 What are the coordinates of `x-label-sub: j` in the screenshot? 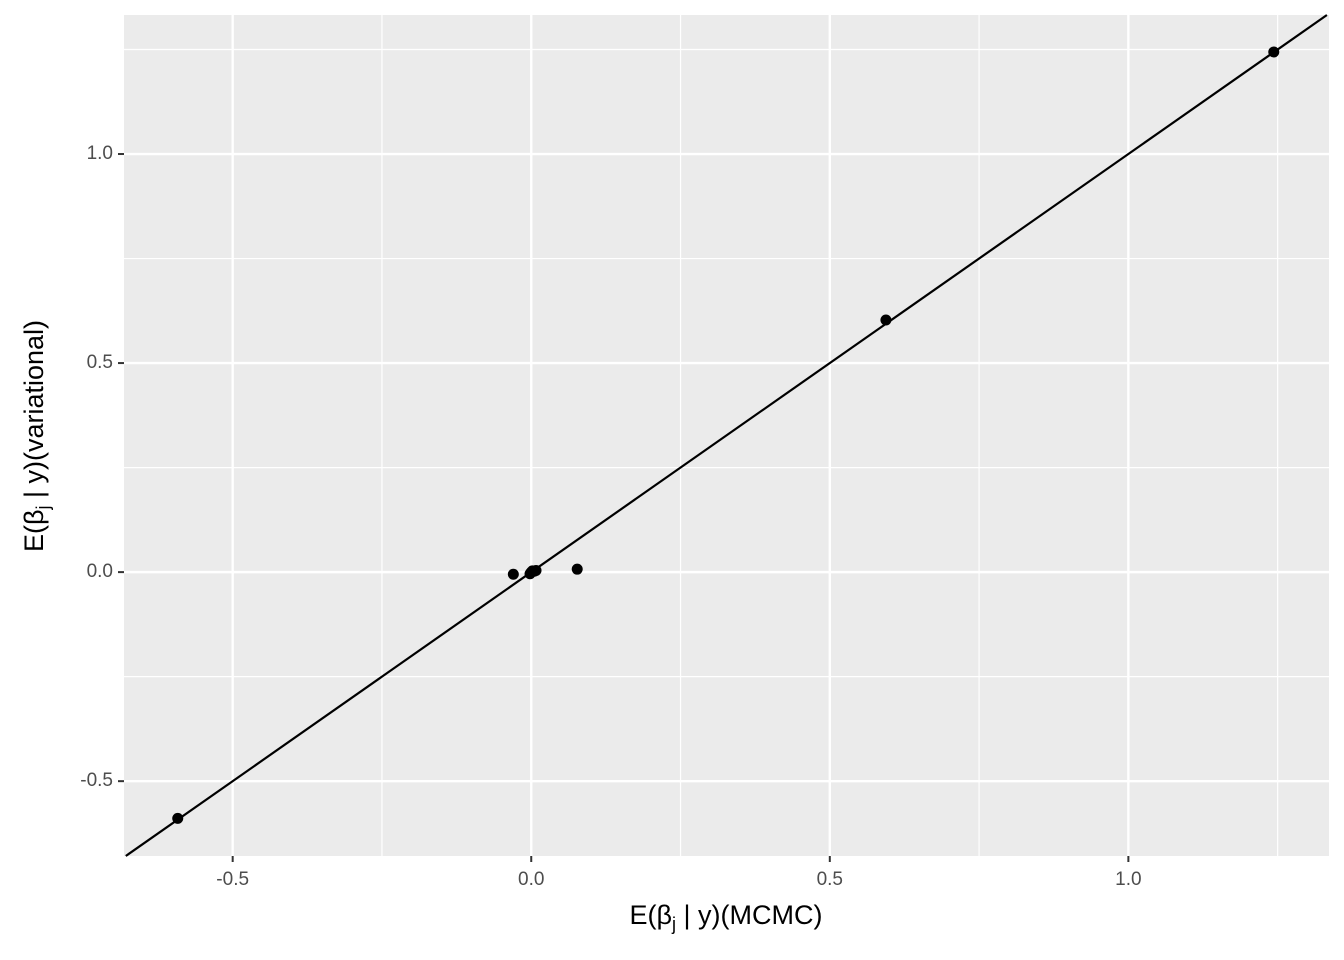 It's located at (673, 924).